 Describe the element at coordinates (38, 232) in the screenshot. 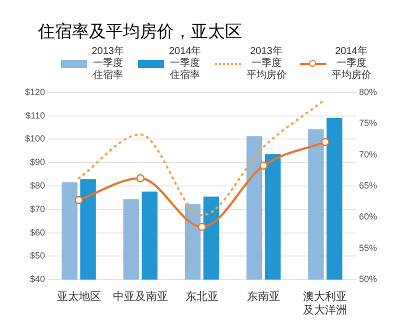

I see `y-tick-label: $60` at that location.